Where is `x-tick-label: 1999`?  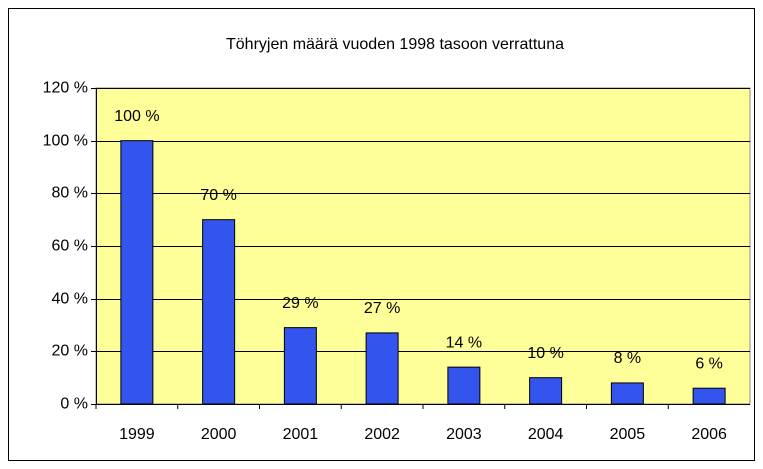
x-tick-label: 1999 is located at coordinates (137, 434).